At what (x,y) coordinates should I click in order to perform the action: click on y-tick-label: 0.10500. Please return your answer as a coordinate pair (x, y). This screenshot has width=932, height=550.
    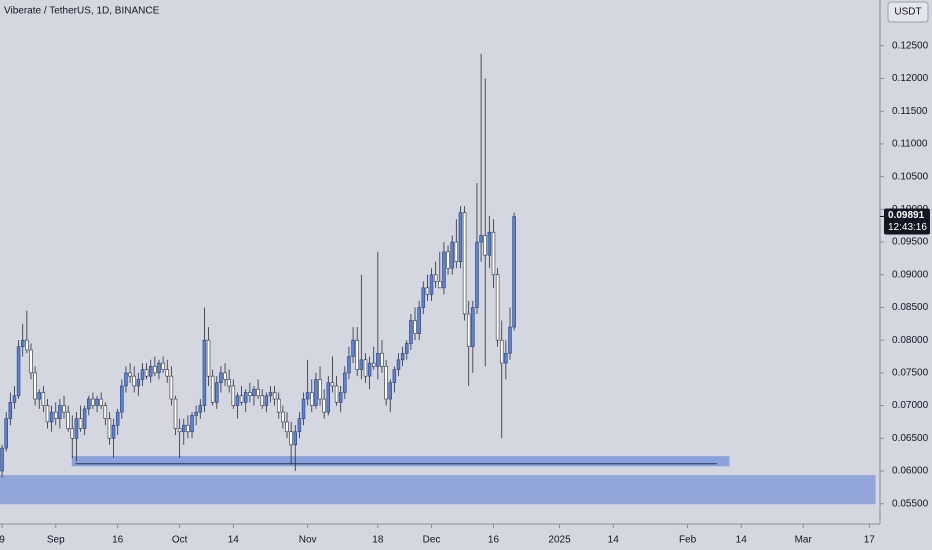
    Looking at the image, I should click on (910, 176).